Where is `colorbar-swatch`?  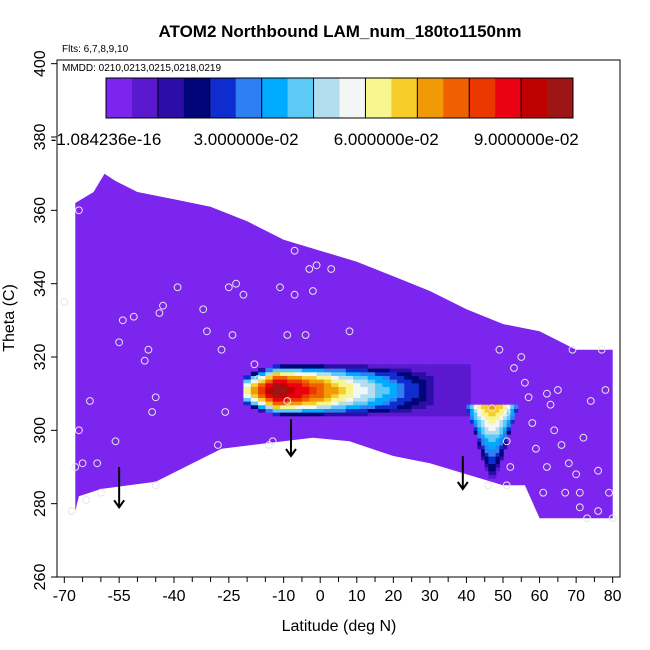 colorbar-swatch is located at coordinates (119, 98).